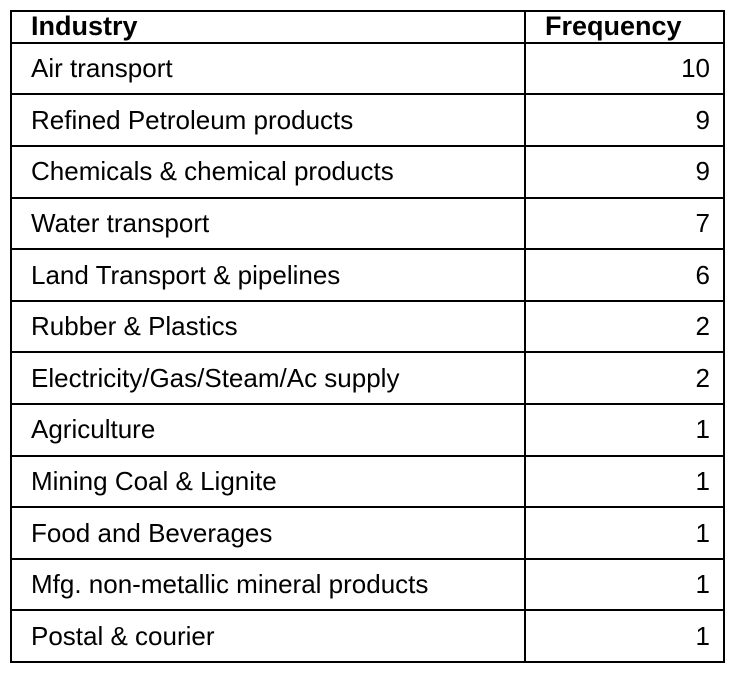  Describe the element at coordinates (268, 171) in the screenshot. I see `industry-cell: Chemicals & chemical products` at that location.